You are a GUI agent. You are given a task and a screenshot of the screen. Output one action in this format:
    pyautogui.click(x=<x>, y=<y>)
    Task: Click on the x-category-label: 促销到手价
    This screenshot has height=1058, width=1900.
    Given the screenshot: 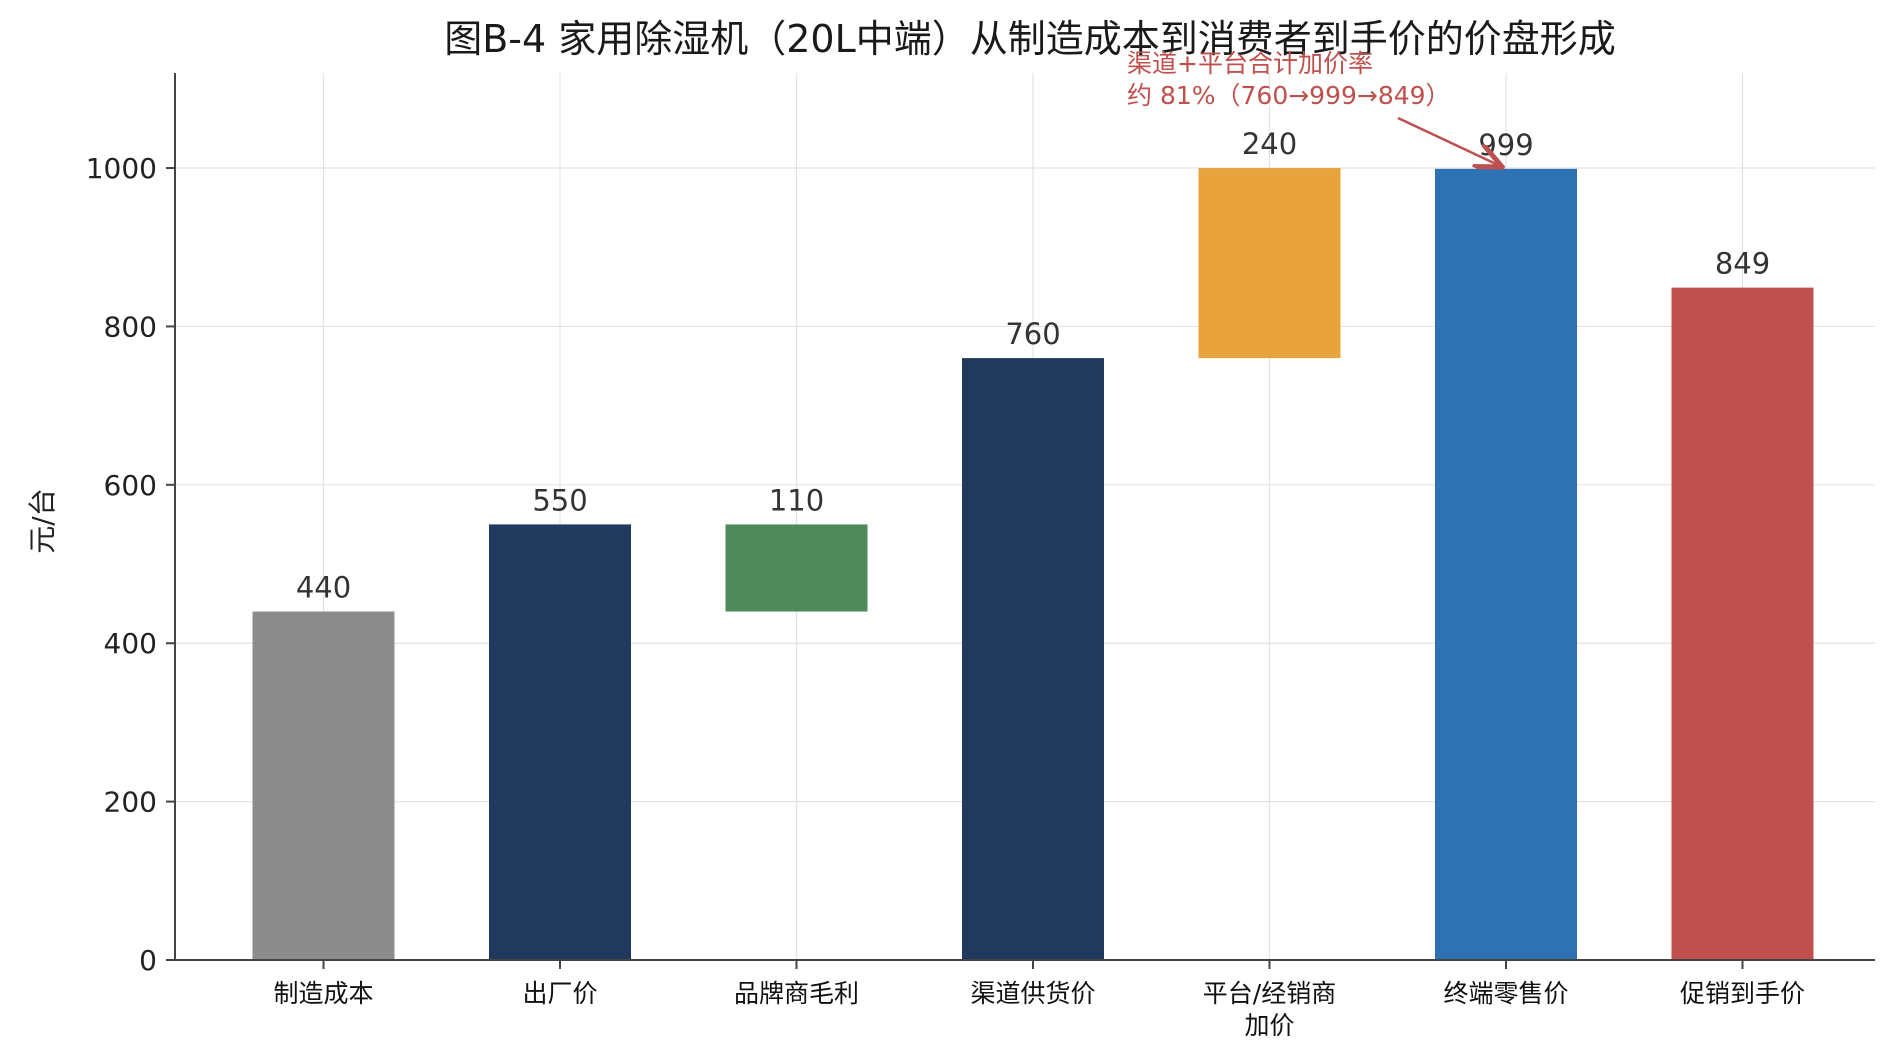 What is the action you would take?
    pyautogui.click(x=1742, y=993)
    